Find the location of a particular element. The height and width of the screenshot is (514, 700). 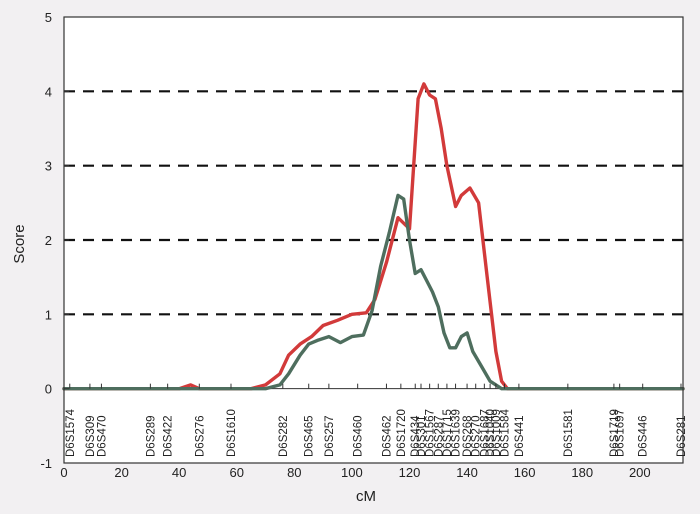

marker-label: D6S301 is located at coordinates (422, 436).